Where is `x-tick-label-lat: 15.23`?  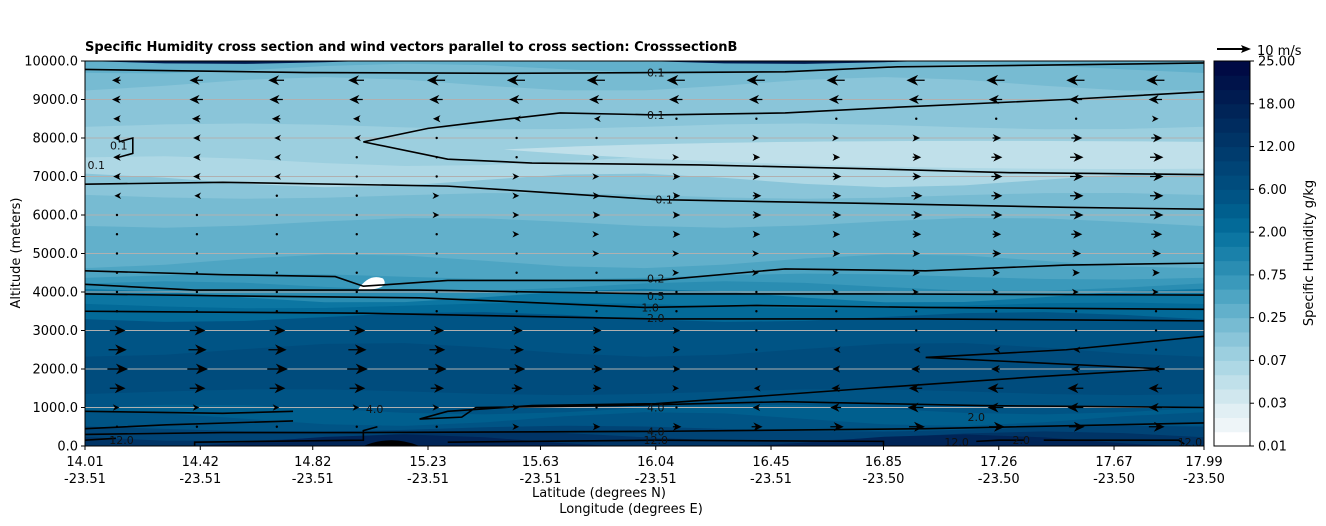
x-tick-label-lat: 15.23 is located at coordinates (427, 462).